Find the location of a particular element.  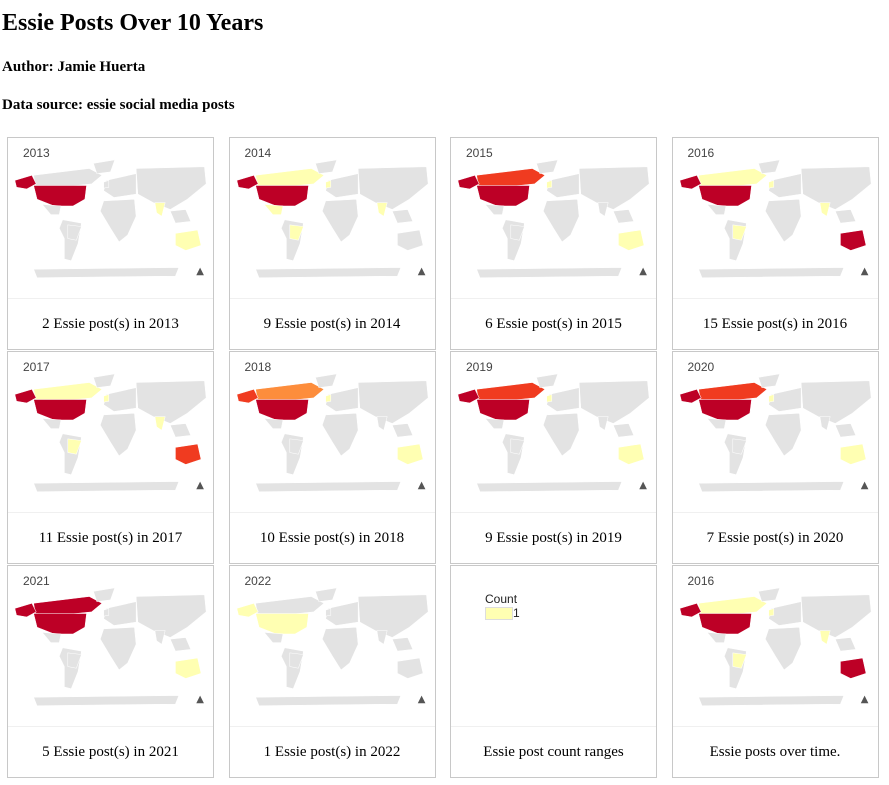

map-card: 2018 ▲ 10 Essie post(s) in 2018 is located at coordinates (332, 457).